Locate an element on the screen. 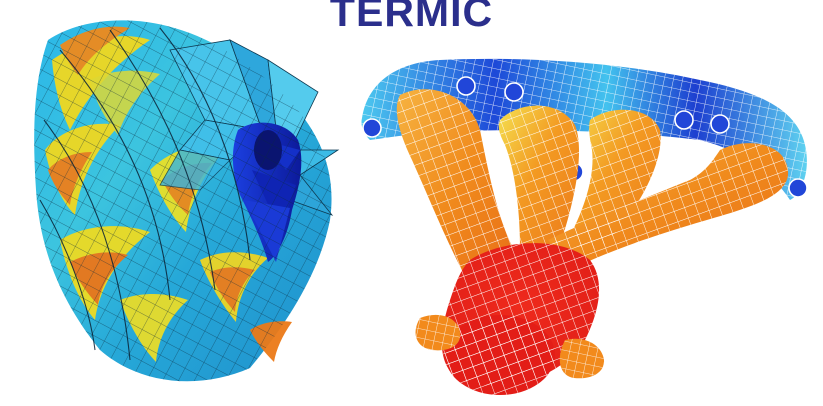 Image resolution: width=823 pixels, height=406 pixels. manifold-collector is located at coordinates (520, 319).